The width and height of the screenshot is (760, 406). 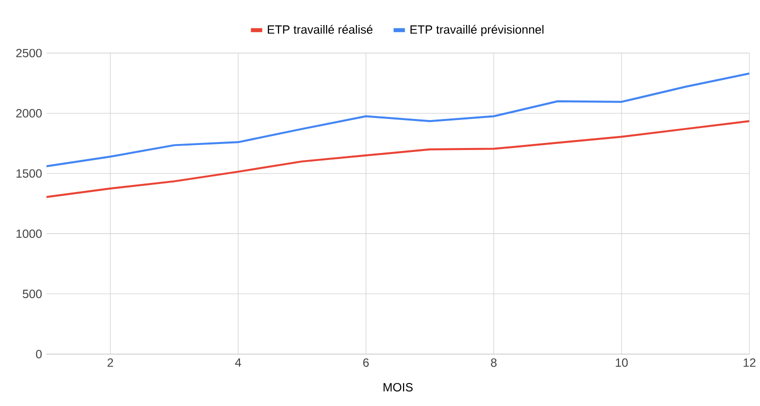 I want to click on x-axis-title: MOIS, so click(x=398, y=387).